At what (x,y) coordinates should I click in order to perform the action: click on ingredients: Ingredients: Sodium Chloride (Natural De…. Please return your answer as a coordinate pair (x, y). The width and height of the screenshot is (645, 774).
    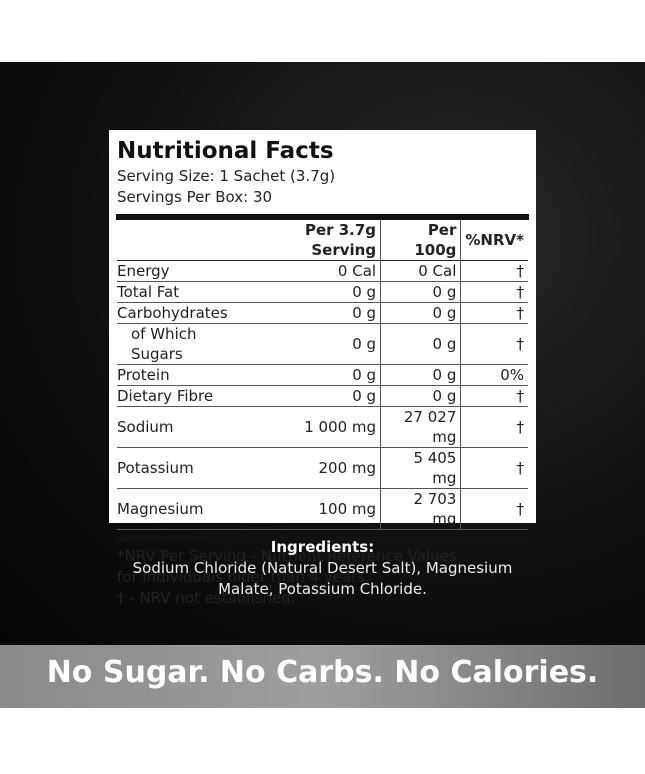
    Looking at the image, I should click on (322, 568).